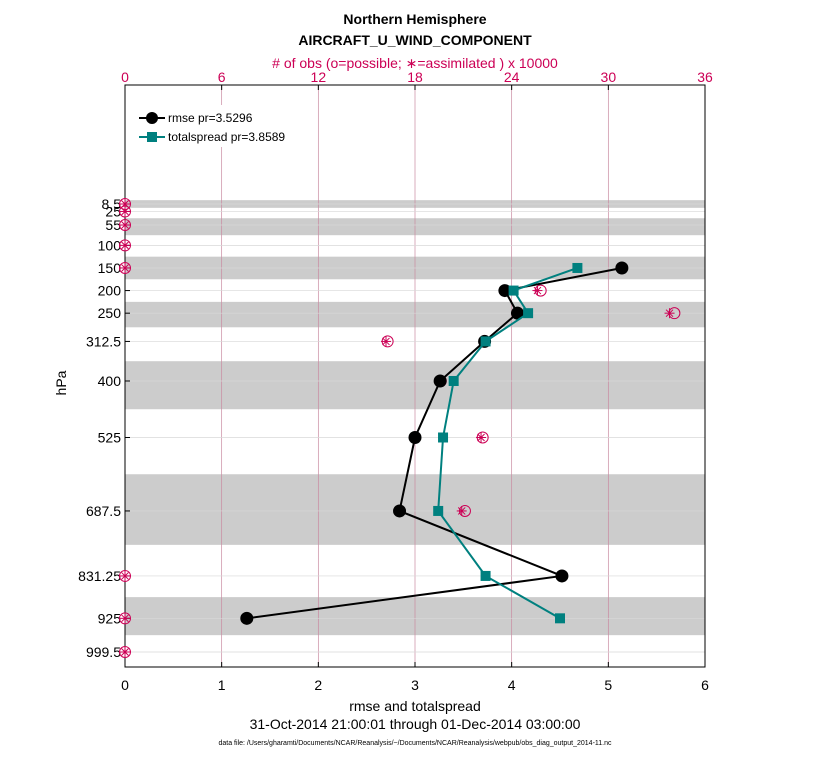 The height and width of the screenshot is (760, 830). Describe the element at coordinates (222, 77) in the screenshot. I see `top-tick-label: 6` at that location.